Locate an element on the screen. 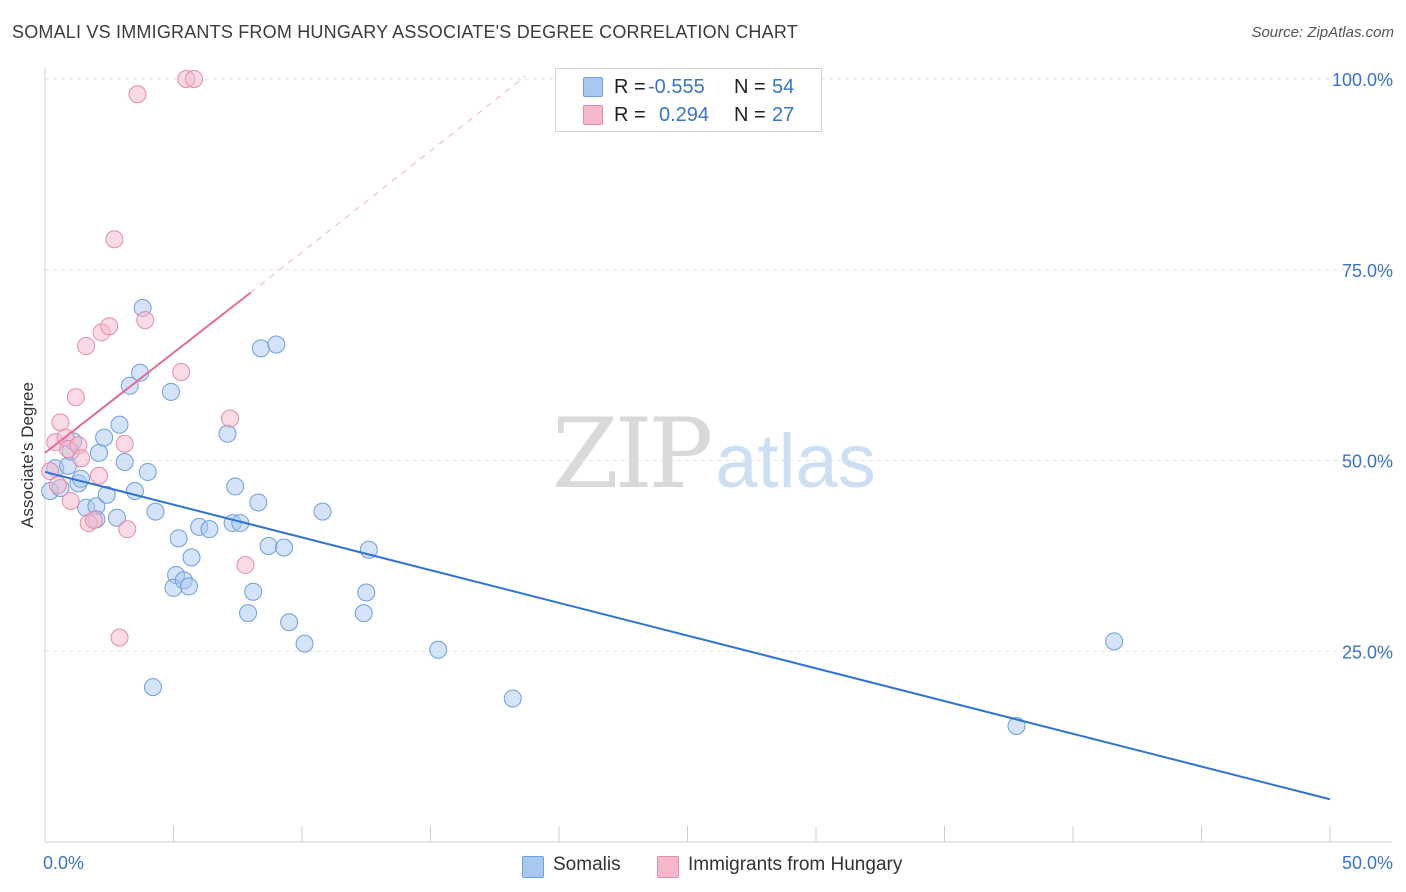 The height and width of the screenshot is (892, 1406). watermark-atlas: atlas is located at coordinates (795, 461).